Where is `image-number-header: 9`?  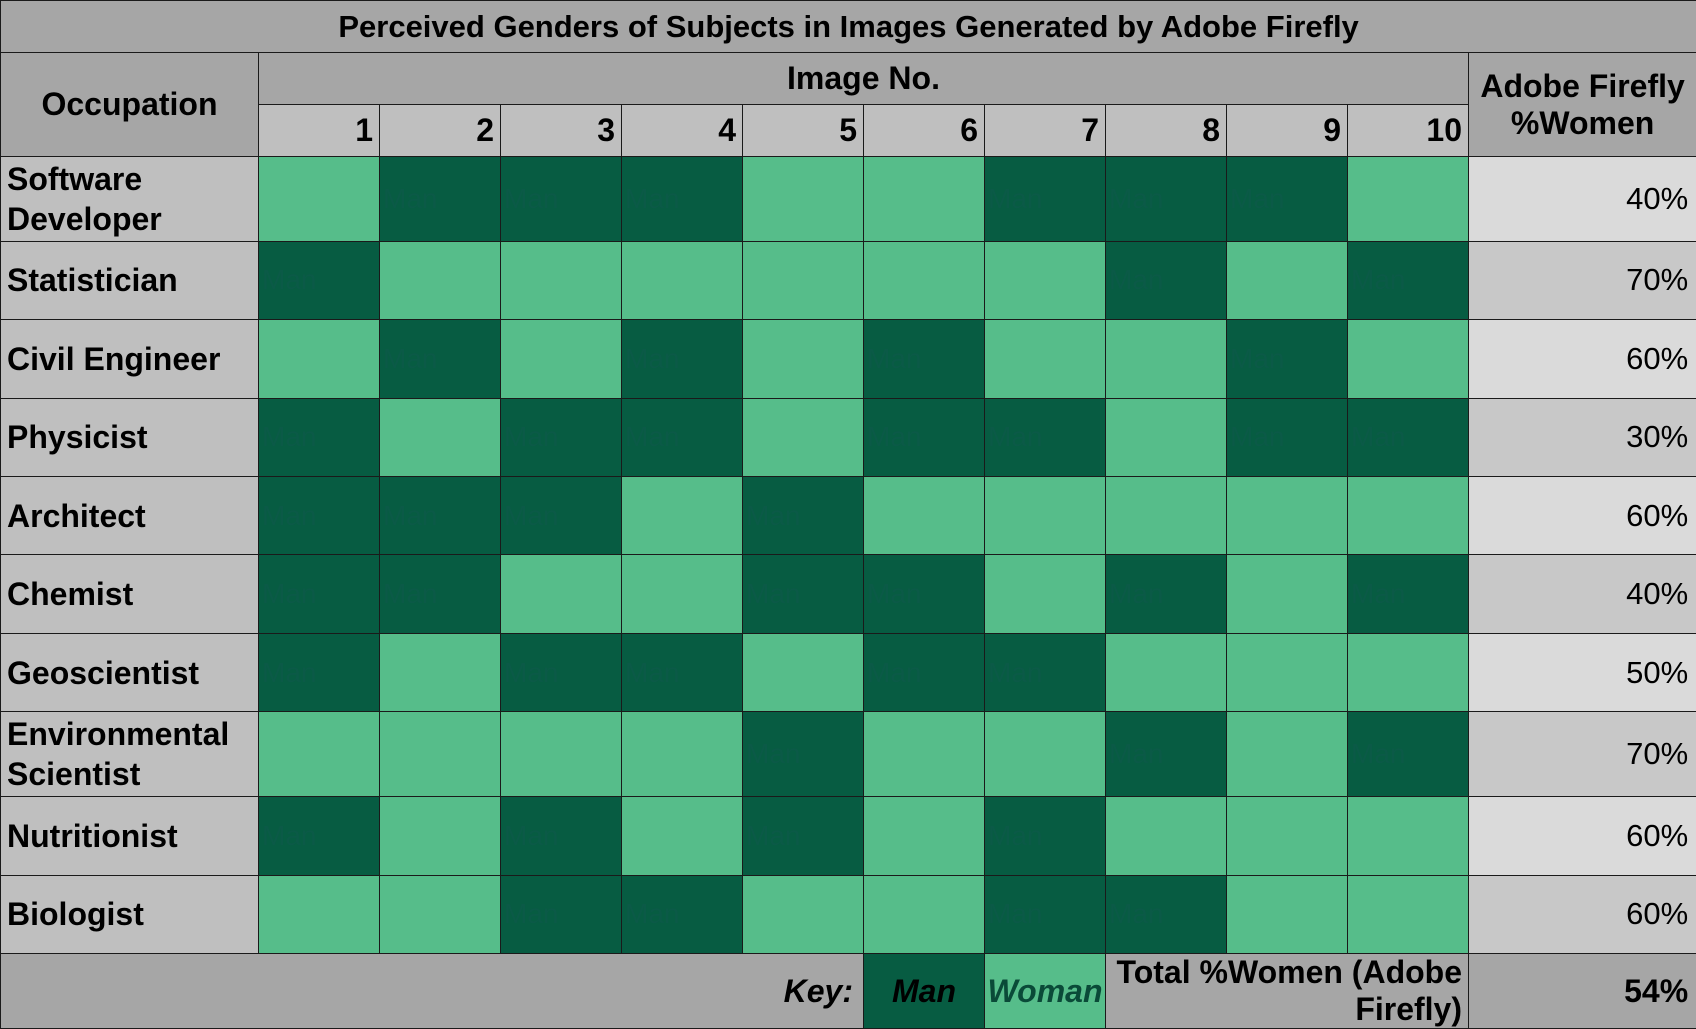 image-number-header: 9 is located at coordinates (1287, 130).